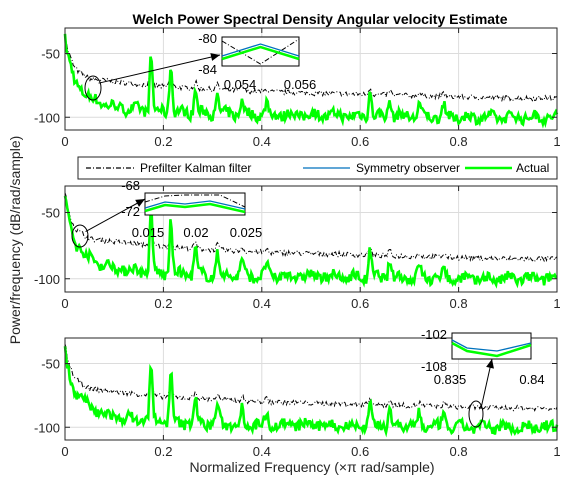  What do you see at coordinates (195, 168) in the screenshot?
I see `legend-label: Prefilter Kalman filter` at bounding box center [195, 168].